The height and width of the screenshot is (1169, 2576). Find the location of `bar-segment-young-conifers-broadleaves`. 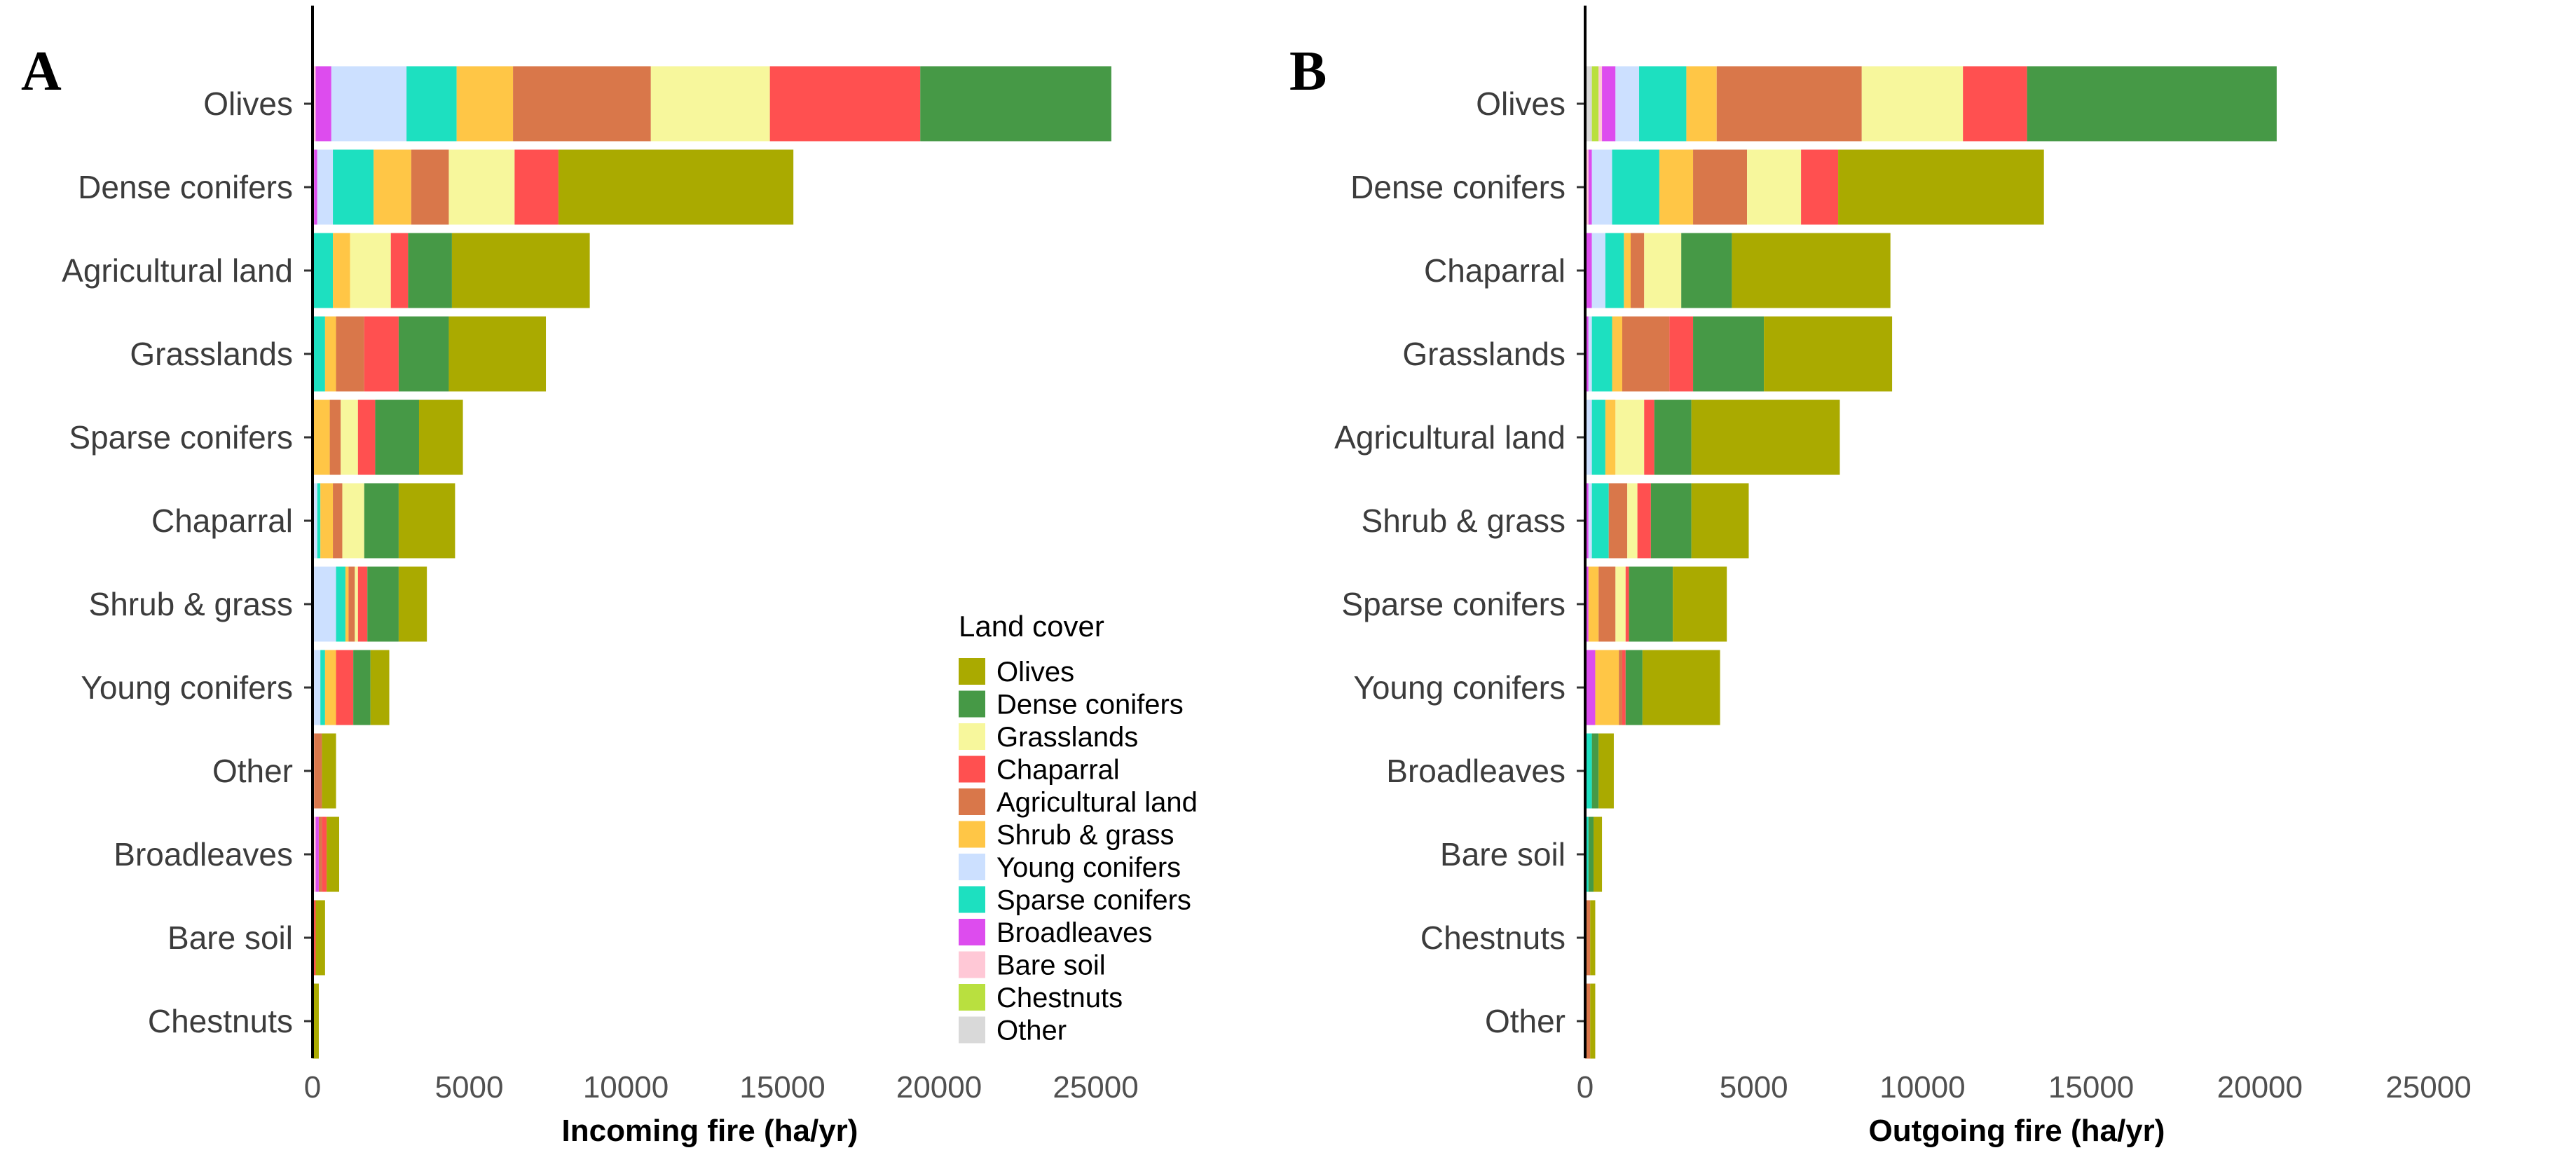

bar-segment-young-conifers-broadleaves is located at coordinates (1591, 687).